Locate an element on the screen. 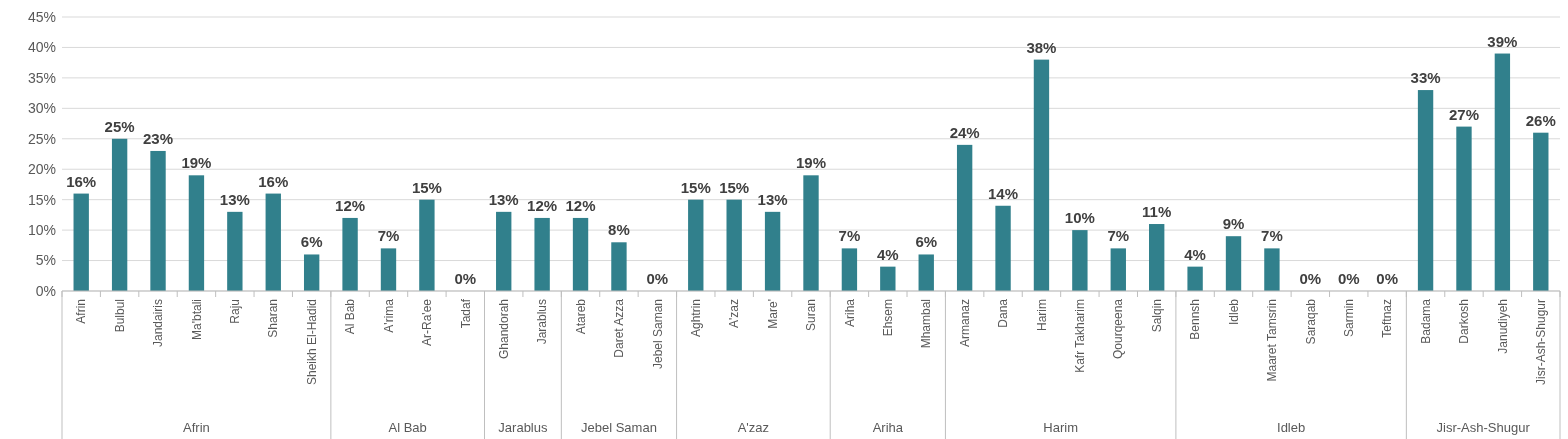 The image size is (1568, 439). x-tick-label: Maaret Tamsrin is located at coordinates (1272, 340).